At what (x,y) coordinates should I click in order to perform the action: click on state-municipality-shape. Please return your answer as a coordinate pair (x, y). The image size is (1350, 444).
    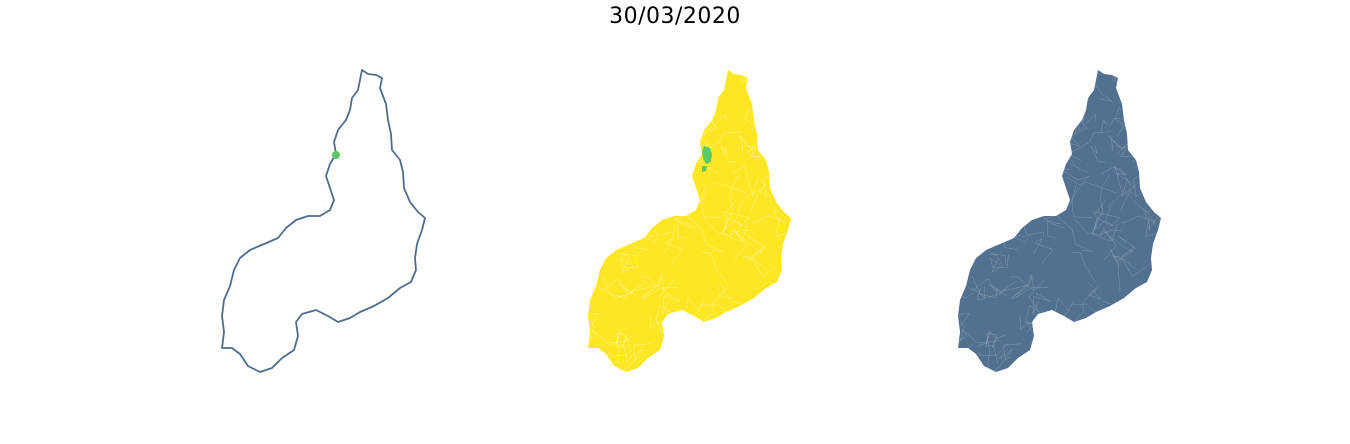
    Looking at the image, I should click on (1059, 221).